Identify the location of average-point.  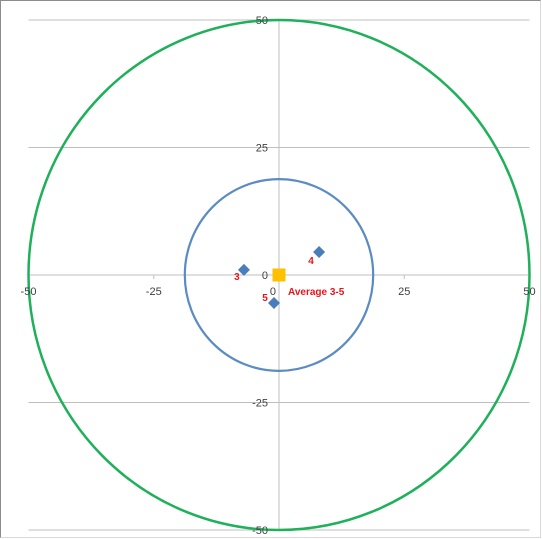
(279, 275).